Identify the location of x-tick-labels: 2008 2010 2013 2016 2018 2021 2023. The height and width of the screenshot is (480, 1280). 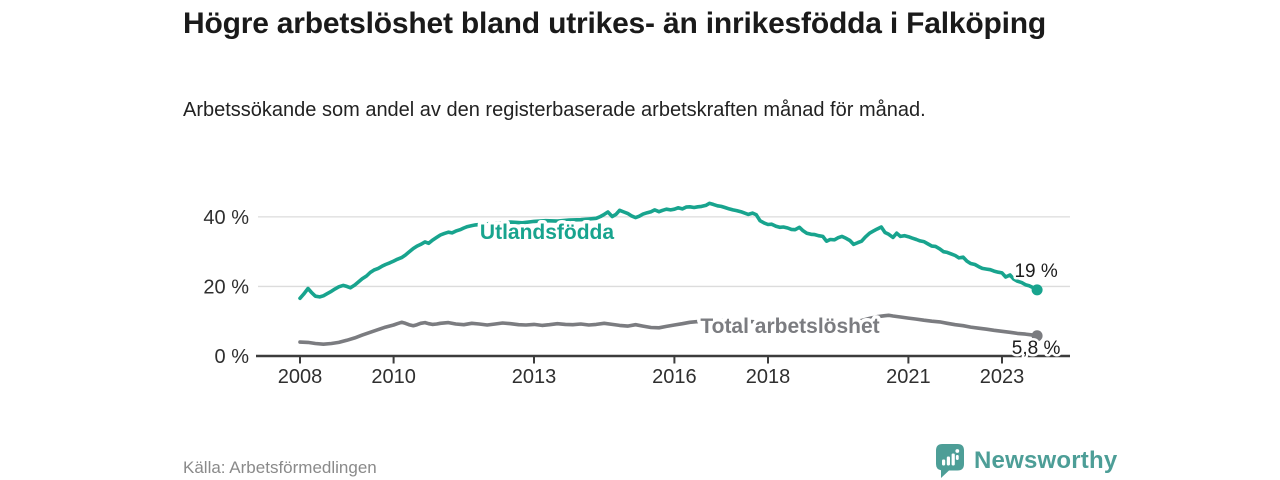
(651, 377).